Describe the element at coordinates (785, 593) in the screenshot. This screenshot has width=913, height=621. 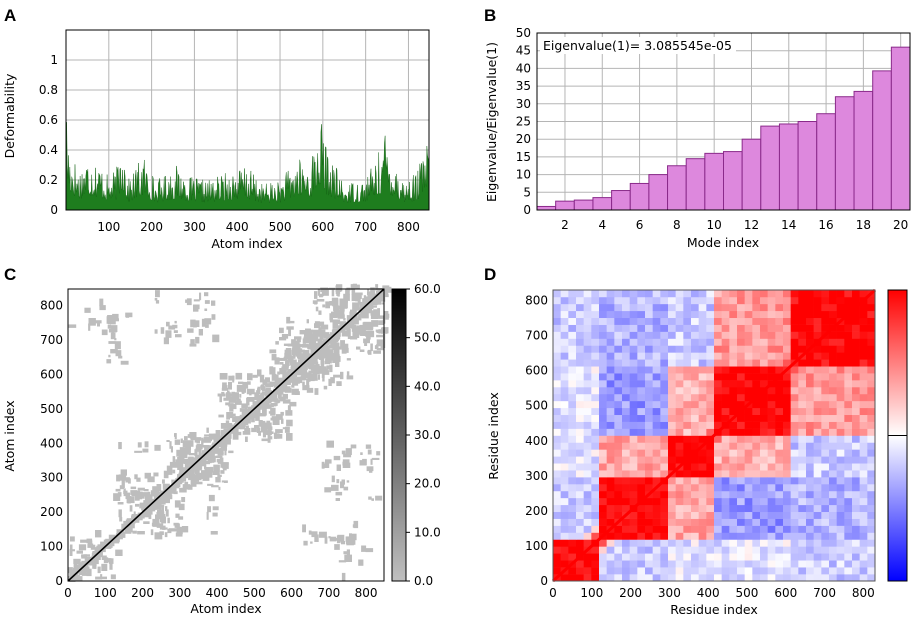
I see `panel-d-xtick-label: 600` at that location.